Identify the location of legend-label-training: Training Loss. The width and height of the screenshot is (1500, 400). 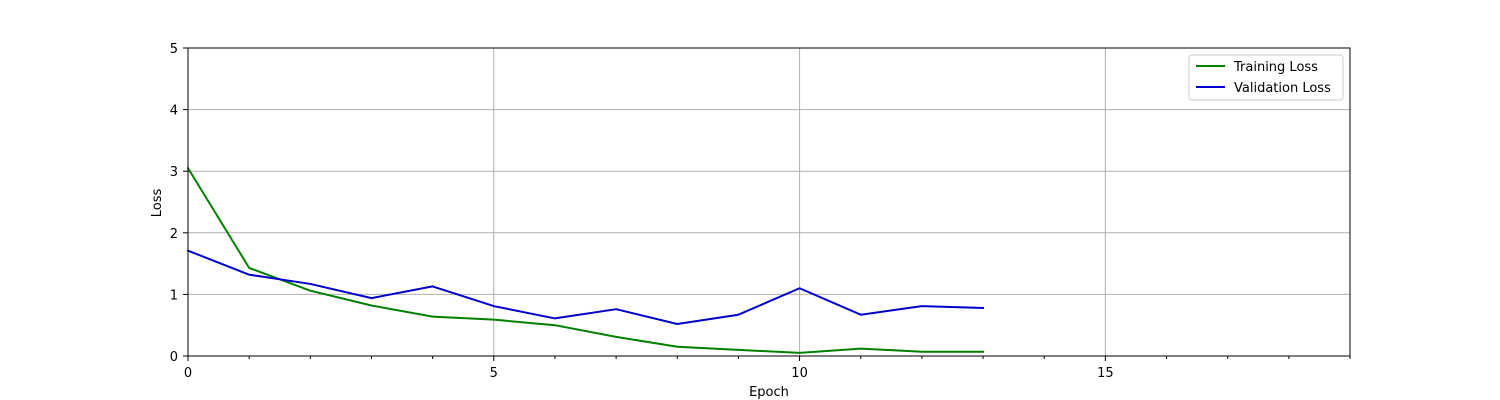
(1275, 67).